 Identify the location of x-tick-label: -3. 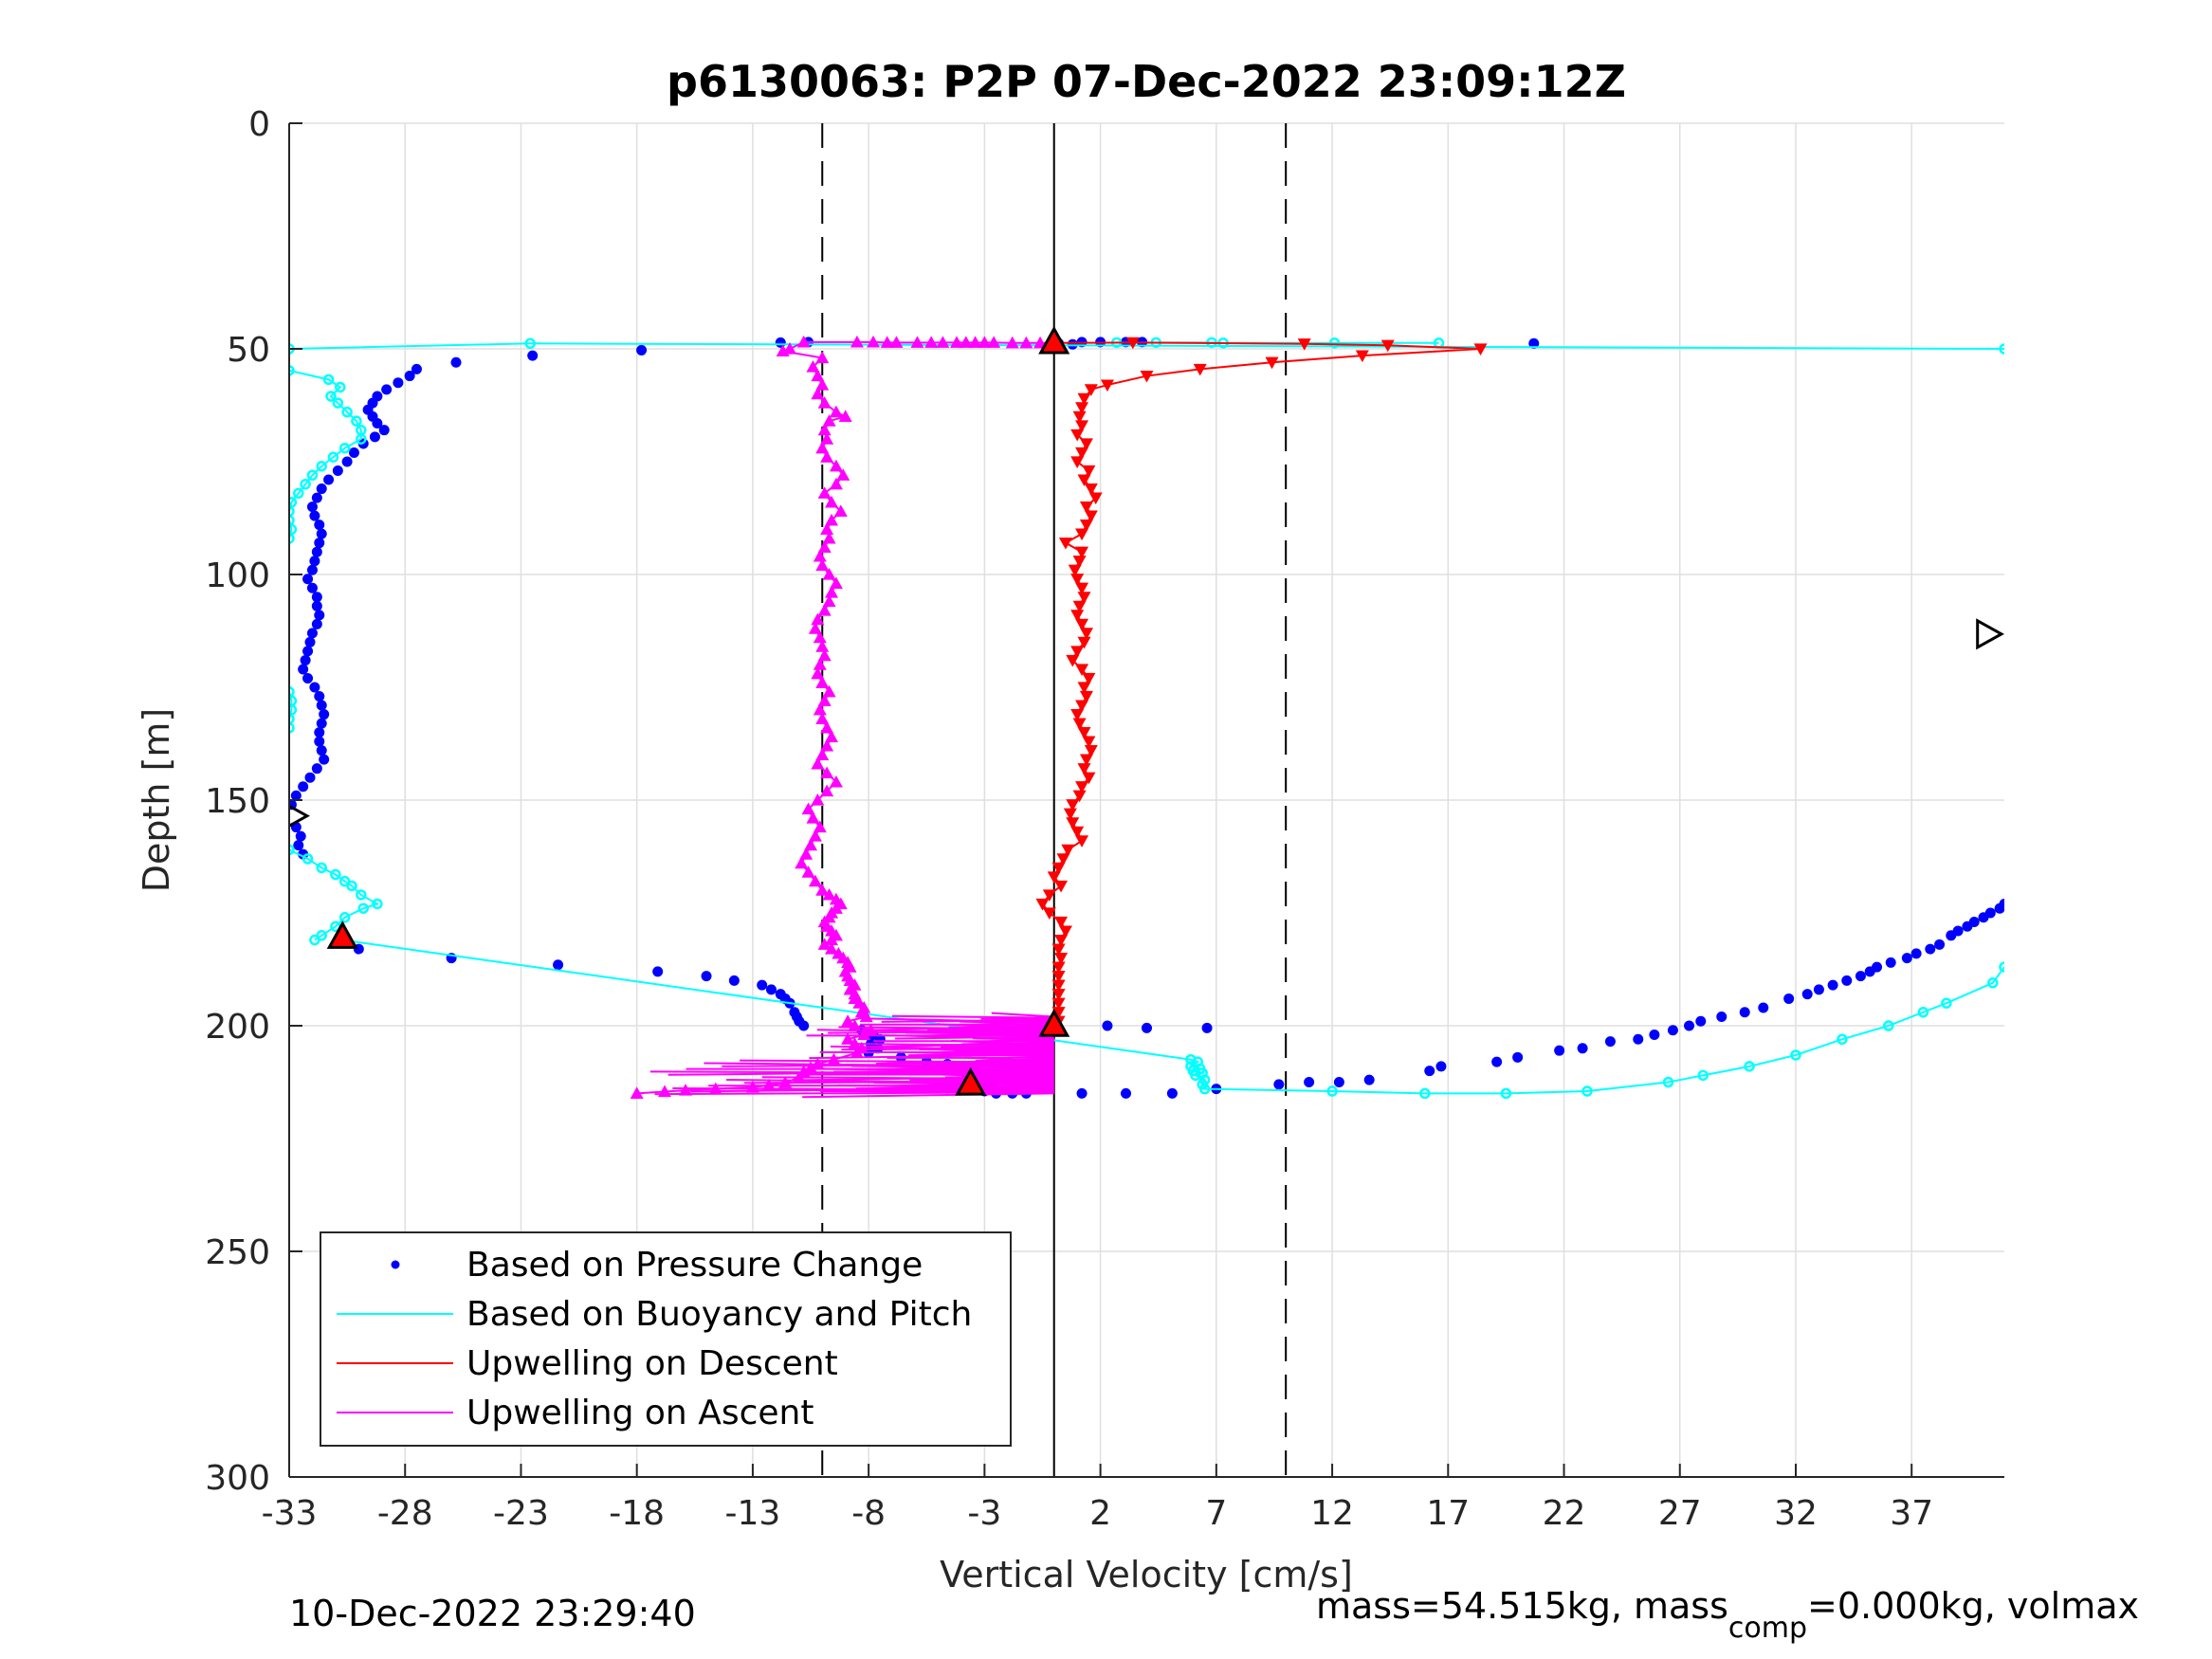
(984, 1513).